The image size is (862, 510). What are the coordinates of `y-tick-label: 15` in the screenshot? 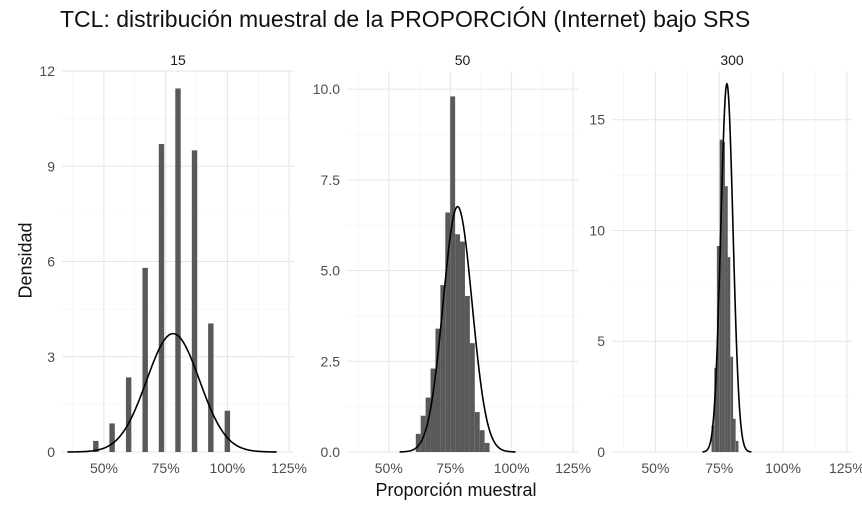 It's located at (597, 120).